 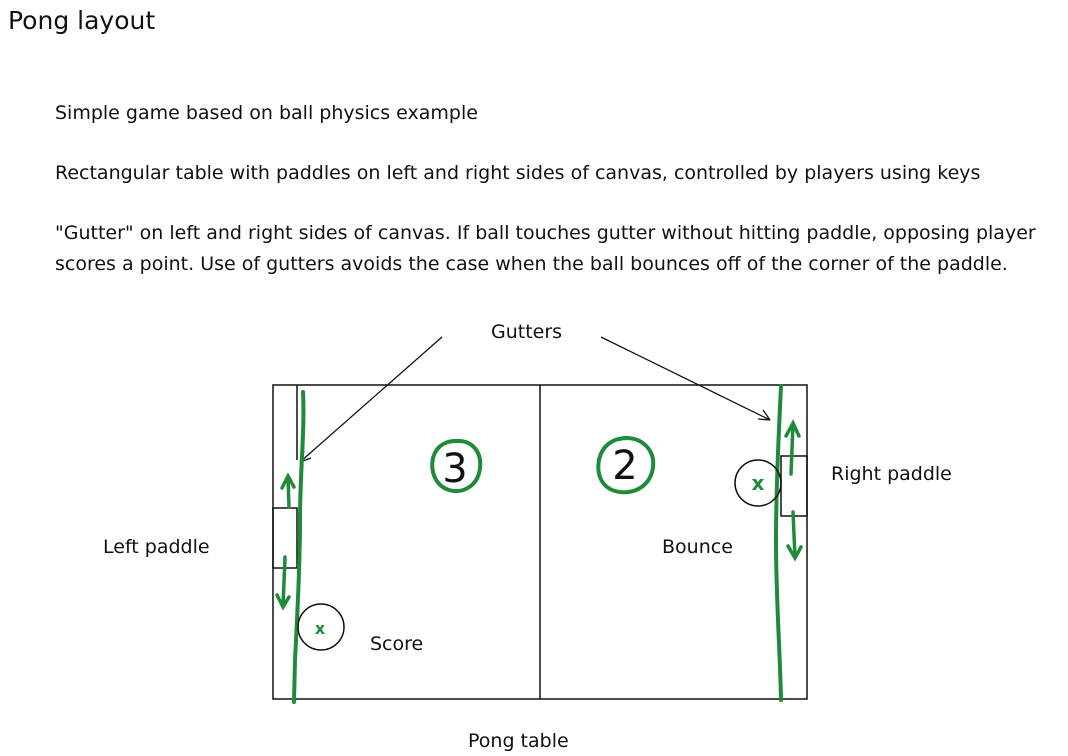 What do you see at coordinates (156, 547) in the screenshot?
I see `left-paddle-label: Left paddle` at bounding box center [156, 547].